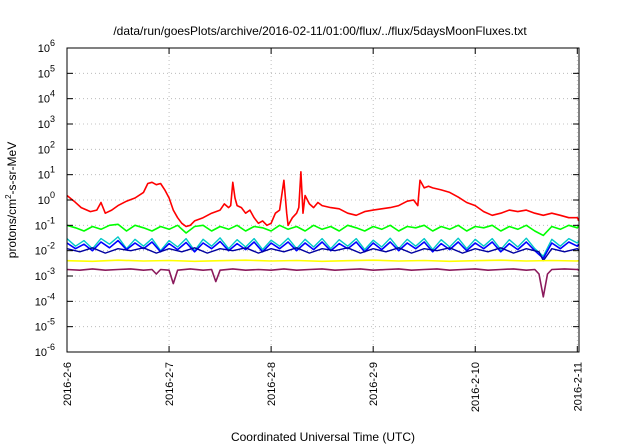 This screenshot has width=640, height=448. Describe the element at coordinates (578, 386) in the screenshot. I see `x-tick-label: 2016-2-11` at that location.